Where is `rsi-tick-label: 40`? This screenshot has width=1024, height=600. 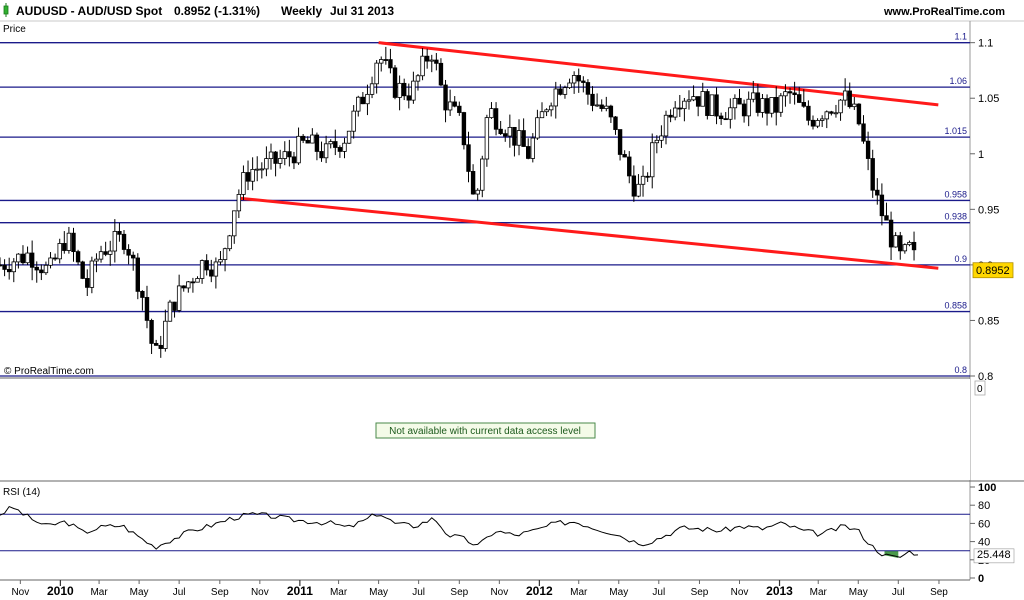 rsi-tick-label: 40 is located at coordinates (984, 543).